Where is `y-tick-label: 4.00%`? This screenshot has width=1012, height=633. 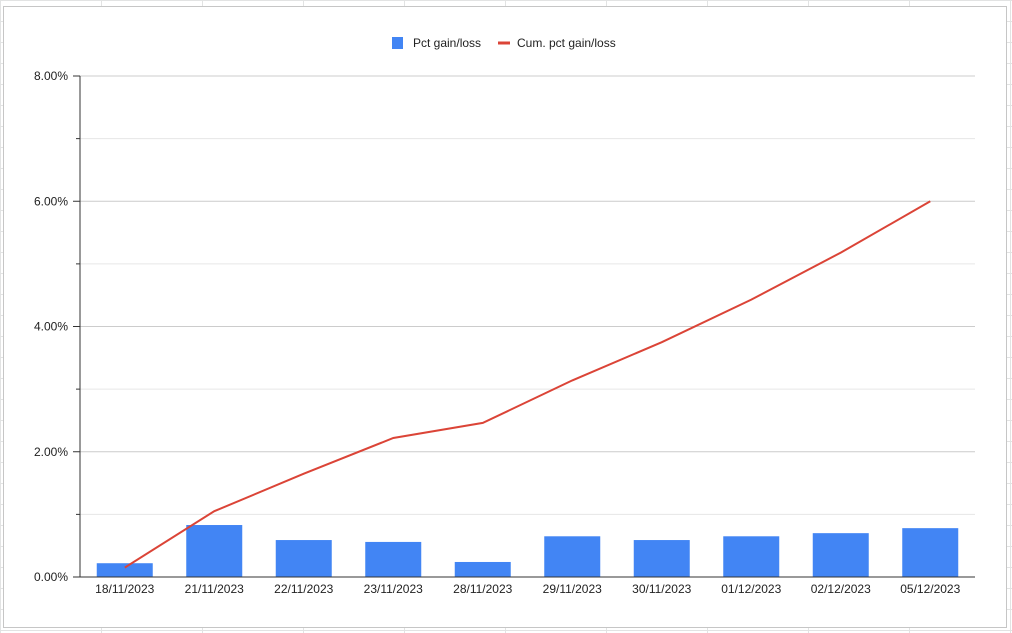
y-tick-label: 4.00% is located at coordinates (51, 327).